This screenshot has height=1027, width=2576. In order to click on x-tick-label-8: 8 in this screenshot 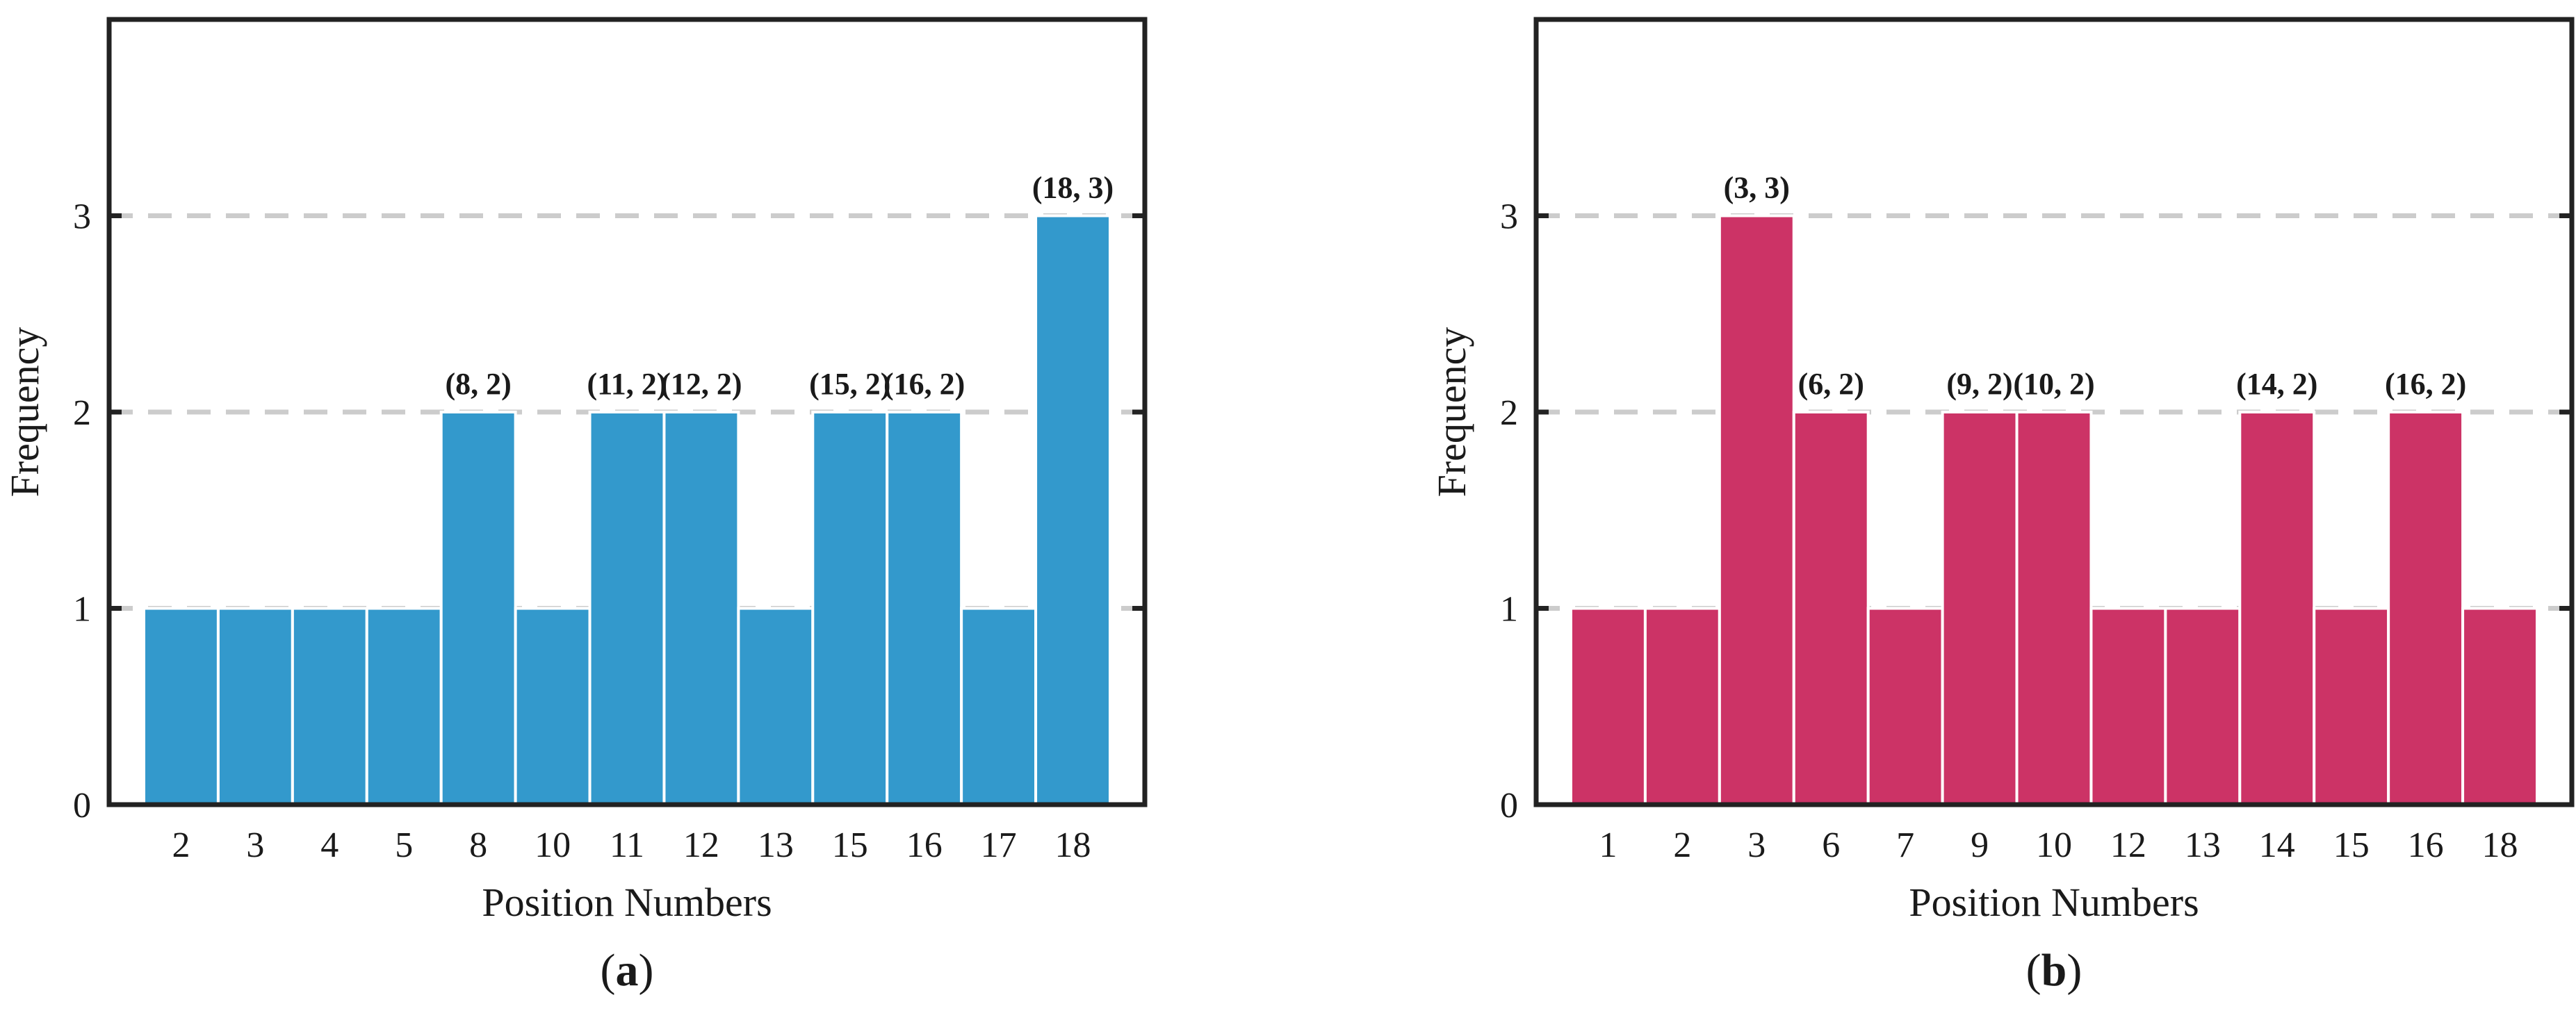, I will do `click(478, 845)`.